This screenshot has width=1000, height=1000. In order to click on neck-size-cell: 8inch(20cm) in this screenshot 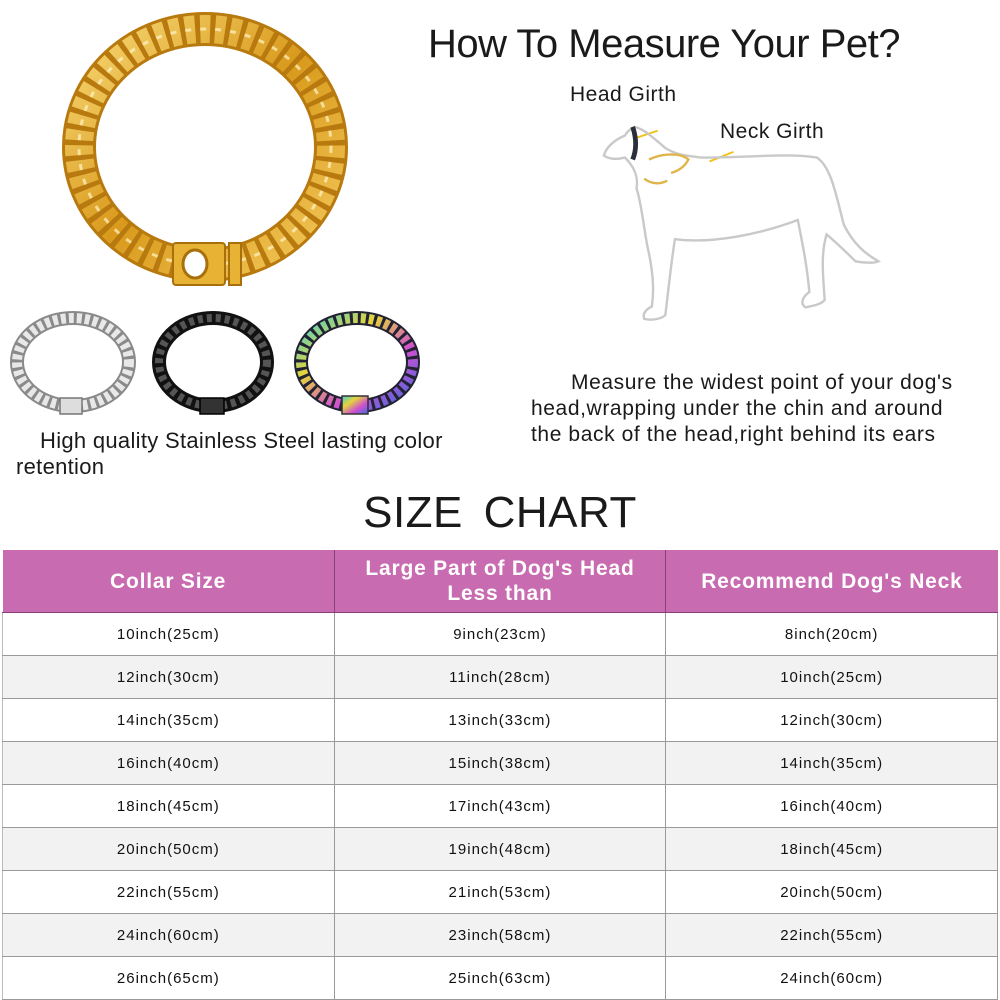, I will do `click(831, 634)`.